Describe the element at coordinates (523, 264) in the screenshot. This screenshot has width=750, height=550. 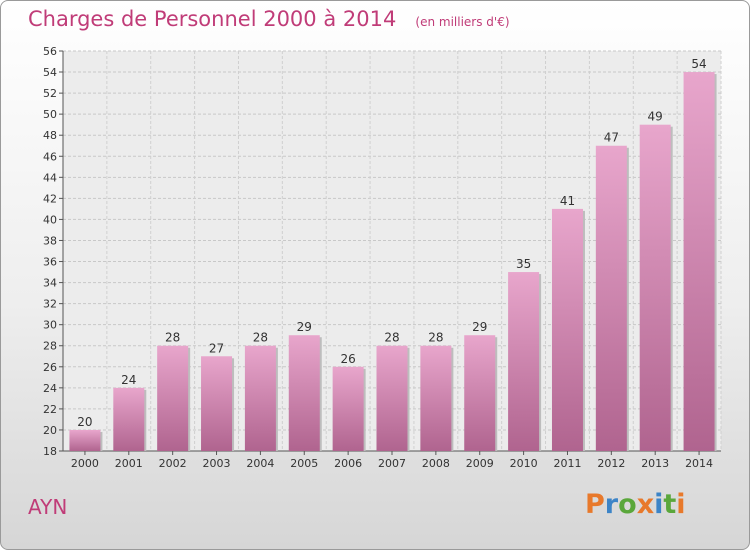
I see `data-label: 35` at that location.